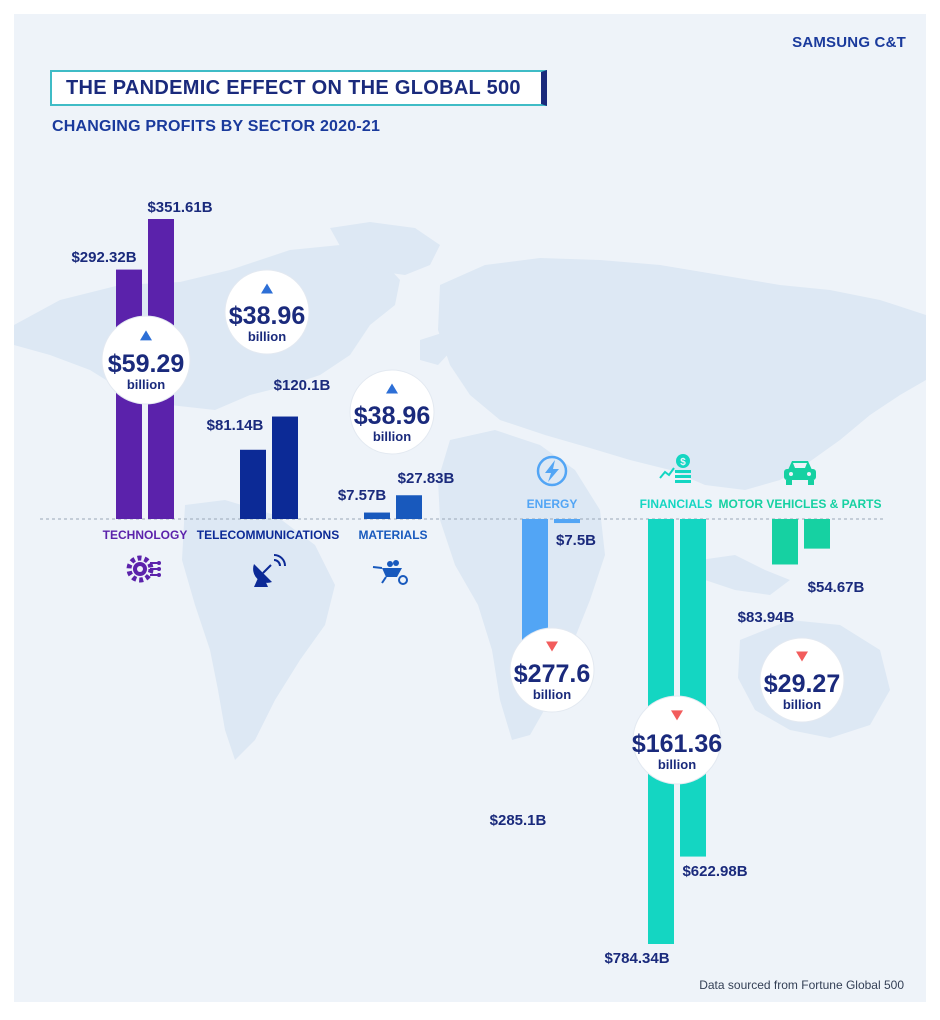 The image size is (940, 1020). What do you see at coordinates (384, 580) in the screenshot?
I see `barrow-leg` at bounding box center [384, 580].